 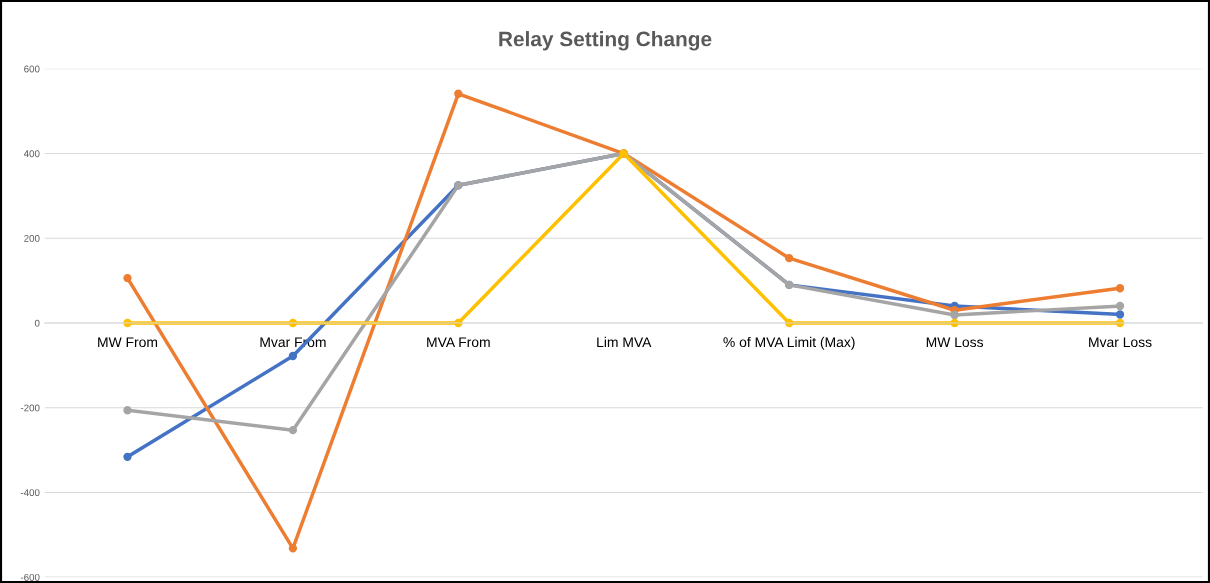 What do you see at coordinates (128, 342) in the screenshot?
I see `x-tick-label: MW From` at bounding box center [128, 342].